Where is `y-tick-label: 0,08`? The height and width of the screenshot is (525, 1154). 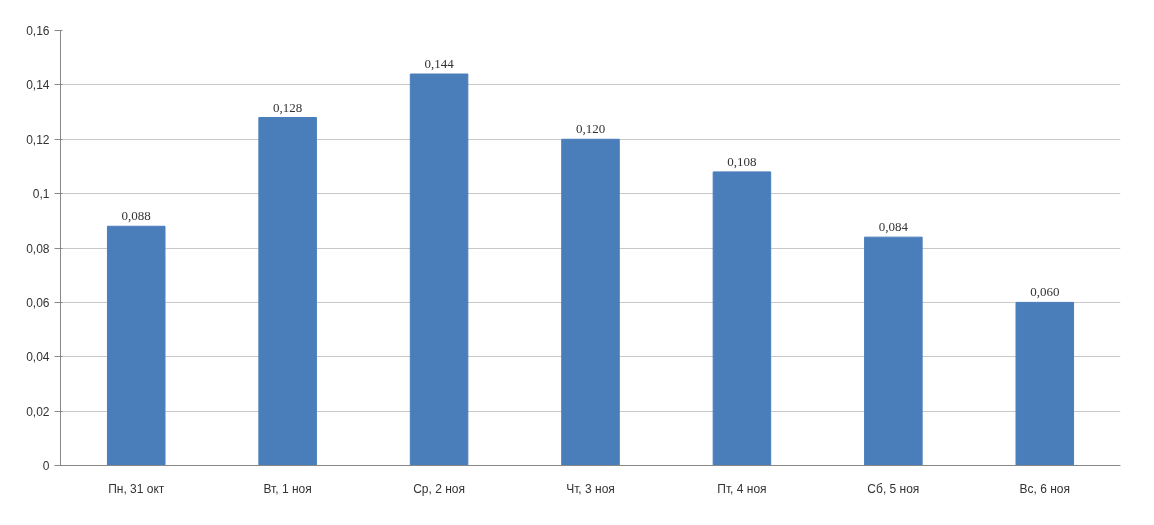 y-tick-label: 0,08 is located at coordinates (38, 248).